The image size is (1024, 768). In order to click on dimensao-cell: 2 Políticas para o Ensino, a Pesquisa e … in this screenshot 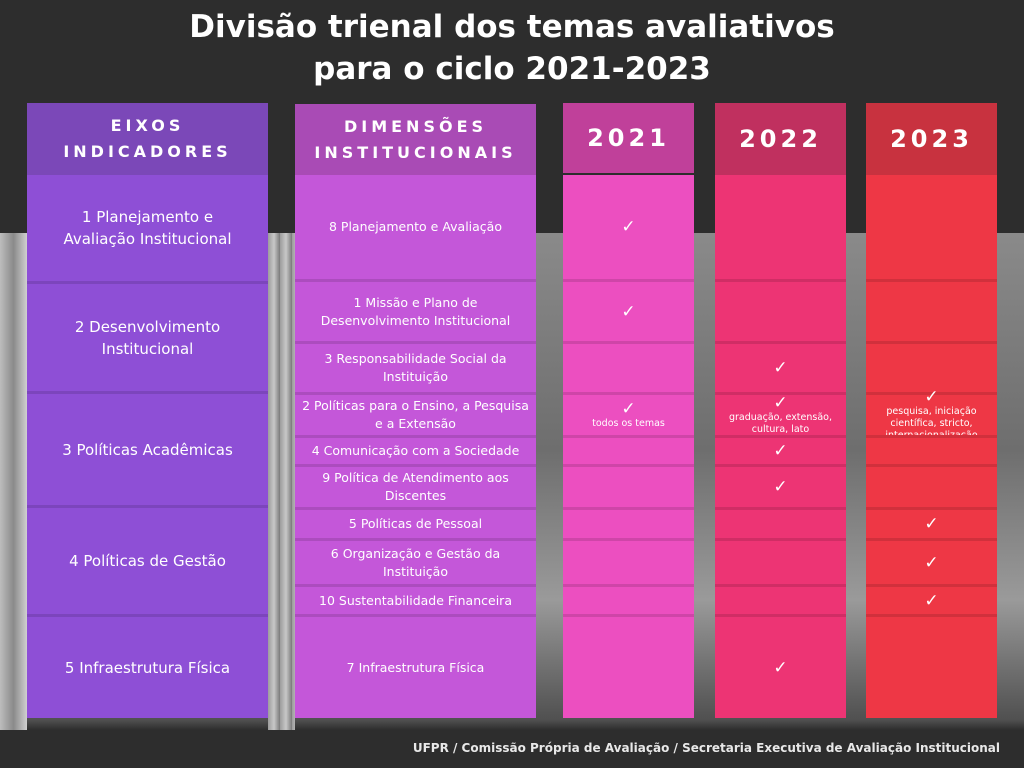, I will do `click(415, 413)`.